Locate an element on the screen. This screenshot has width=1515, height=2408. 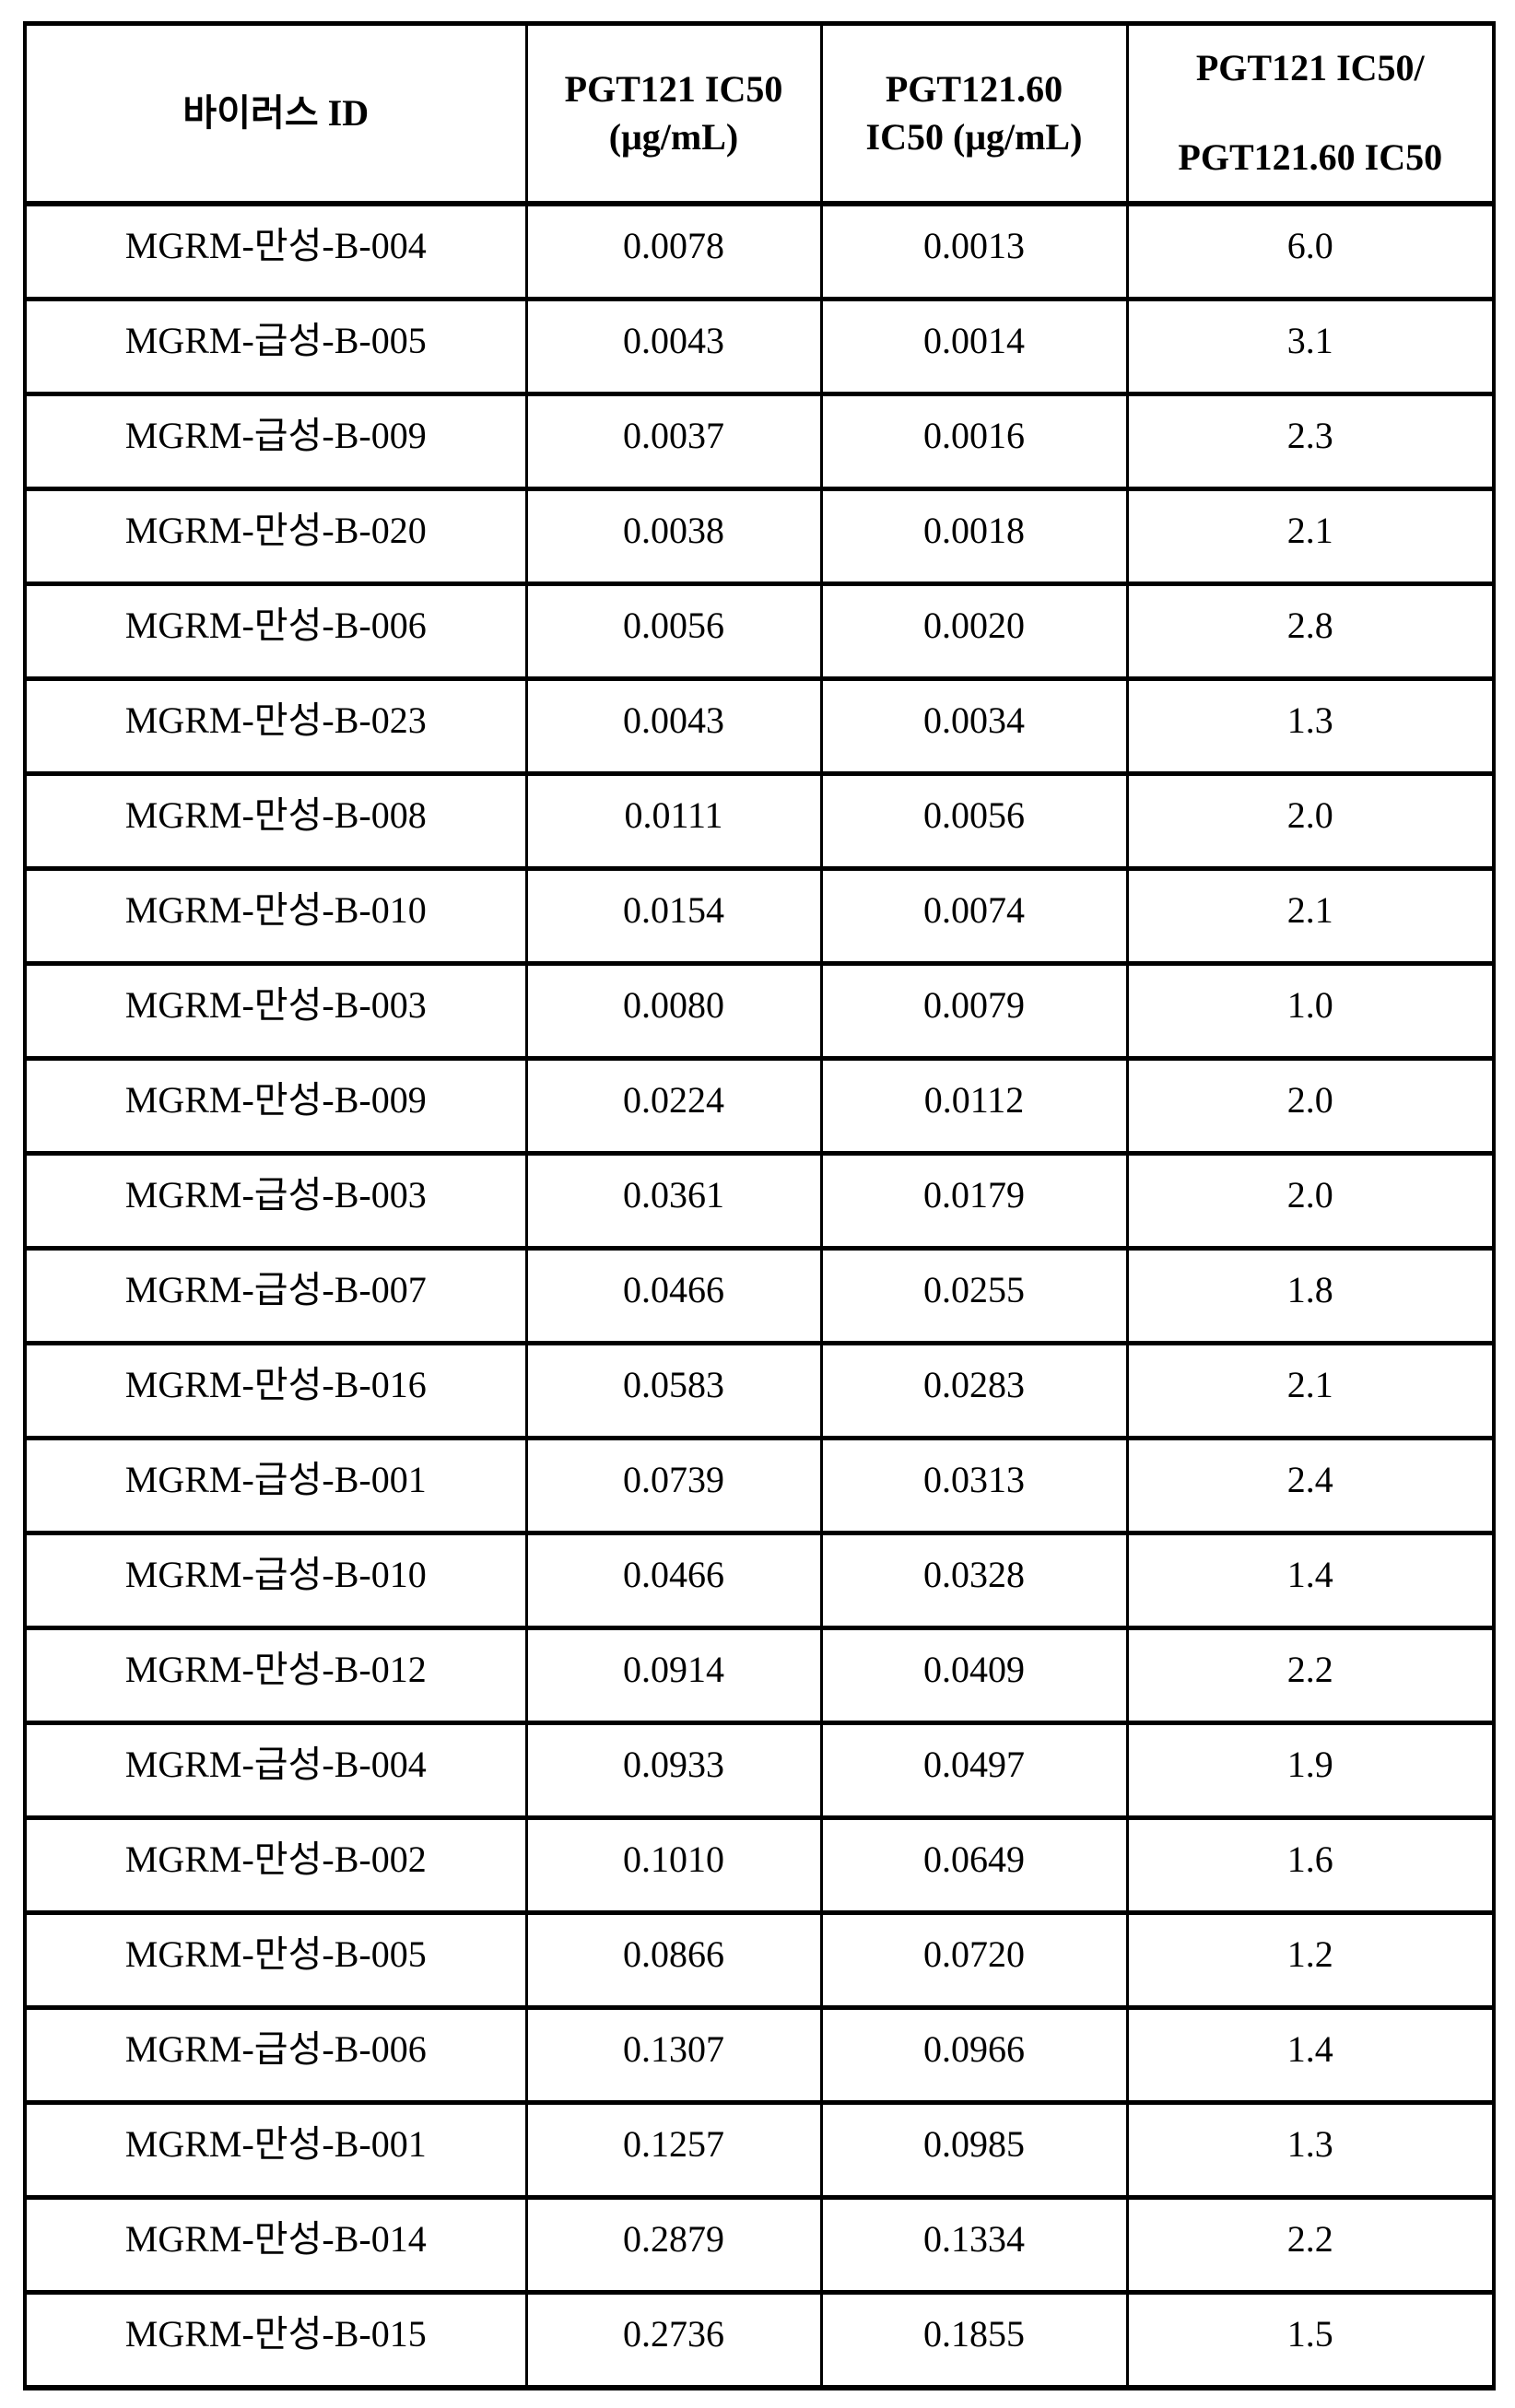
virus-id-cell: MGRM-만성-B-016 is located at coordinates (275, 1390).